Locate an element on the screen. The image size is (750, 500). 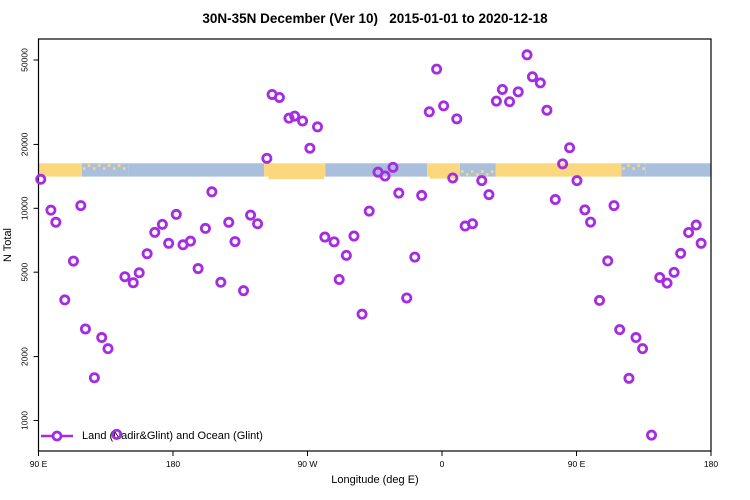
y-tick-label: 20000 is located at coordinates (25, 144).